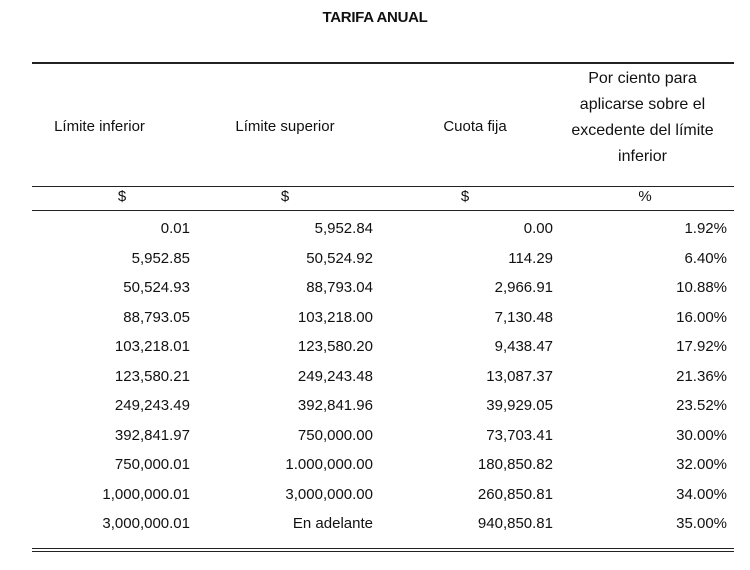 The width and height of the screenshot is (750, 570). I want to click on table-cell: 1.000,000.00, so click(329, 464).